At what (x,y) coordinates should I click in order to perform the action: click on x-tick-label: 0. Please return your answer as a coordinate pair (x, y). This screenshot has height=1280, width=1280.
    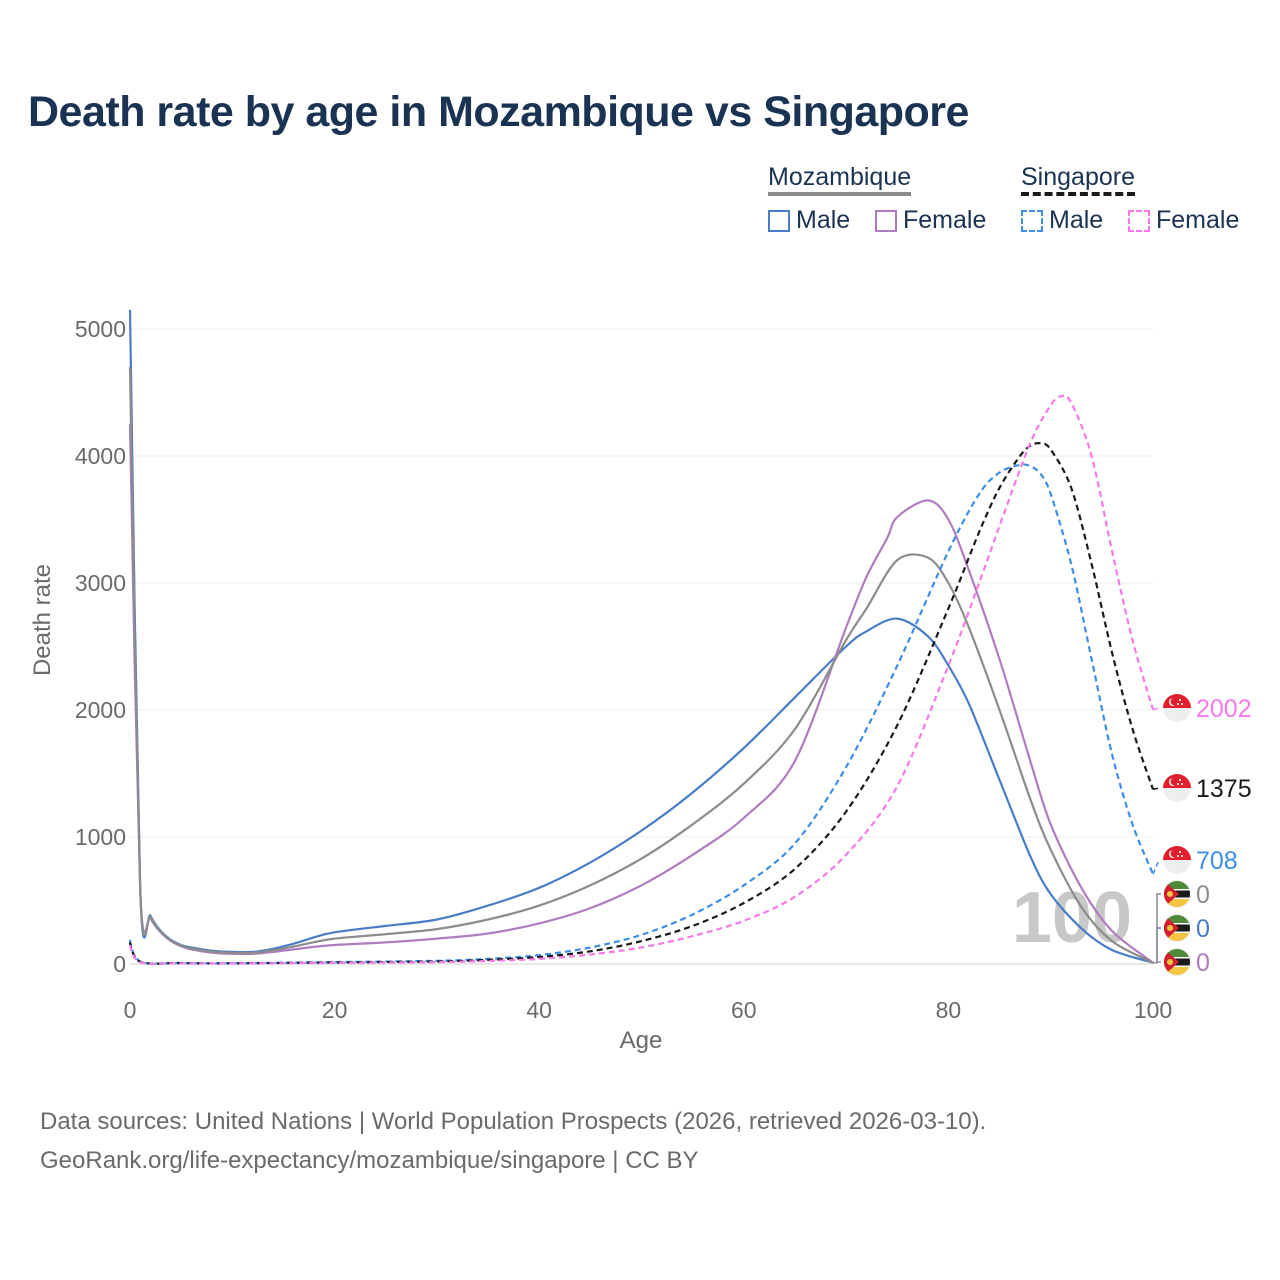
    Looking at the image, I should click on (130, 1010).